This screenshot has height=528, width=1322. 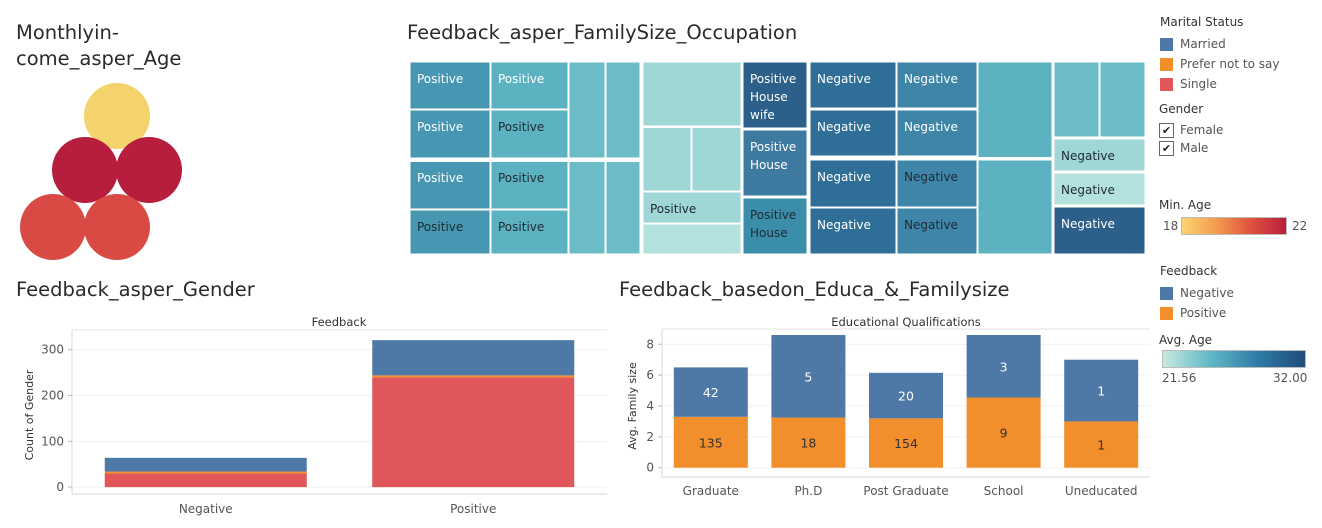 I want to click on gender-filter-legend: Gender ✔ Female ✔ Male, so click(x=1191, y=129).